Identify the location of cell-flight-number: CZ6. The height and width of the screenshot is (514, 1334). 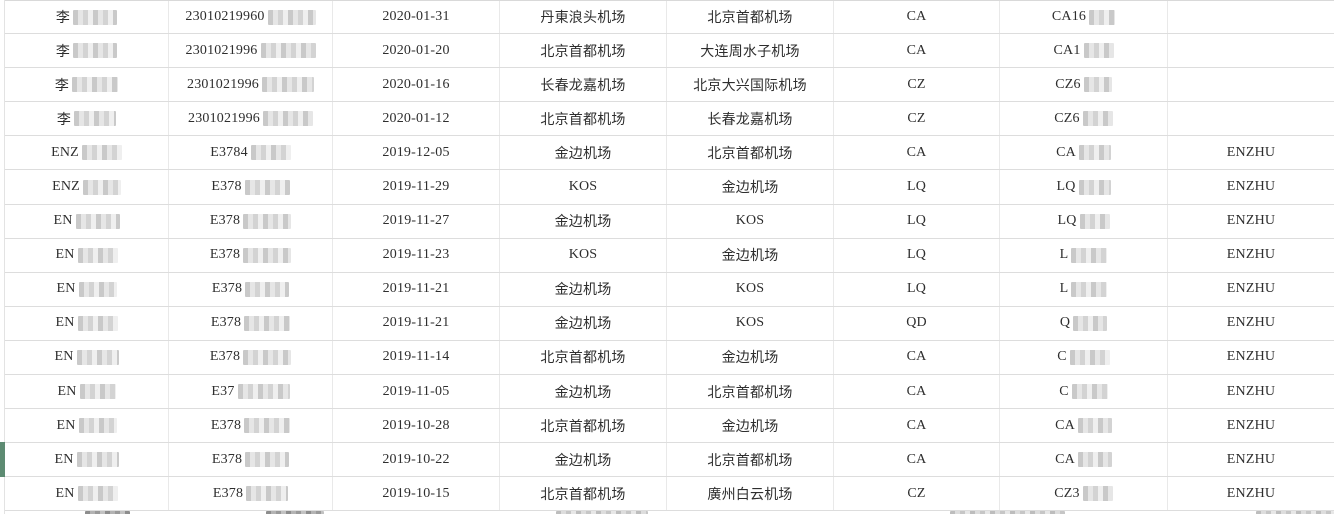
(1084, 85).